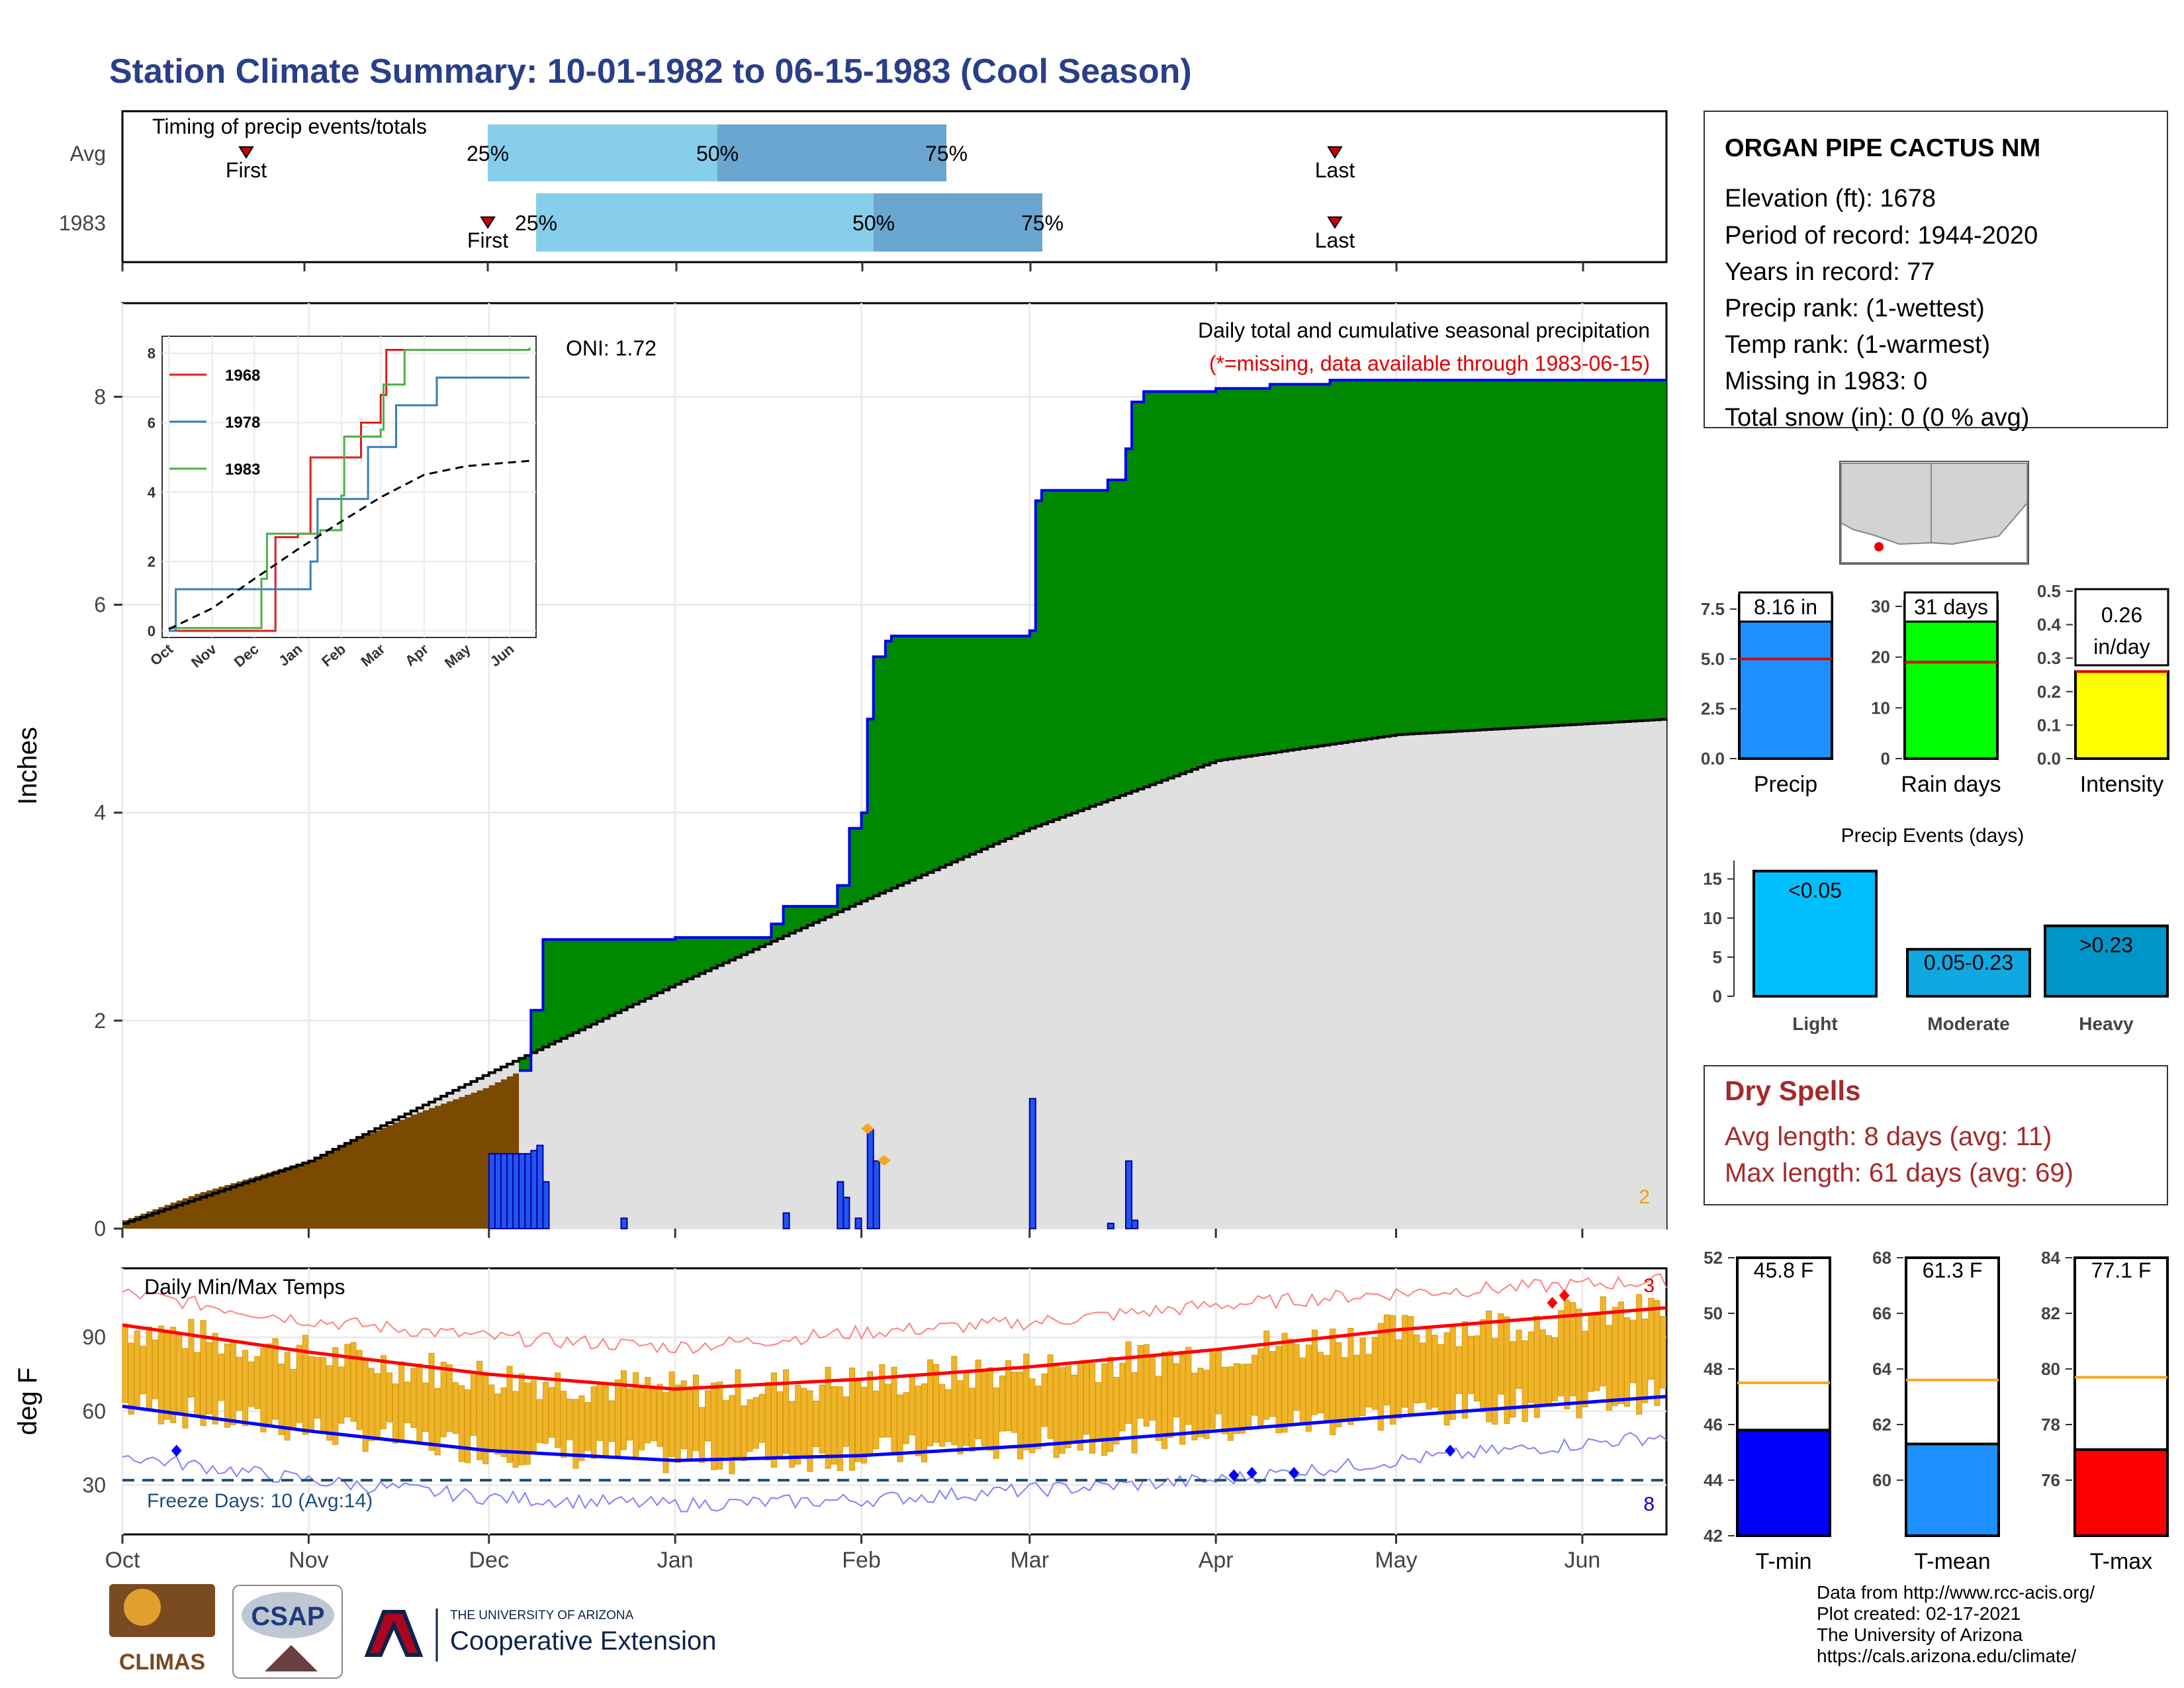 Image resolution: width=2184 pixels, height=1688 pixels. Describe the element at coordinates (1713, 1480) in the screenshot. I see `temp-summary-0-tick-44: 44` at that location.